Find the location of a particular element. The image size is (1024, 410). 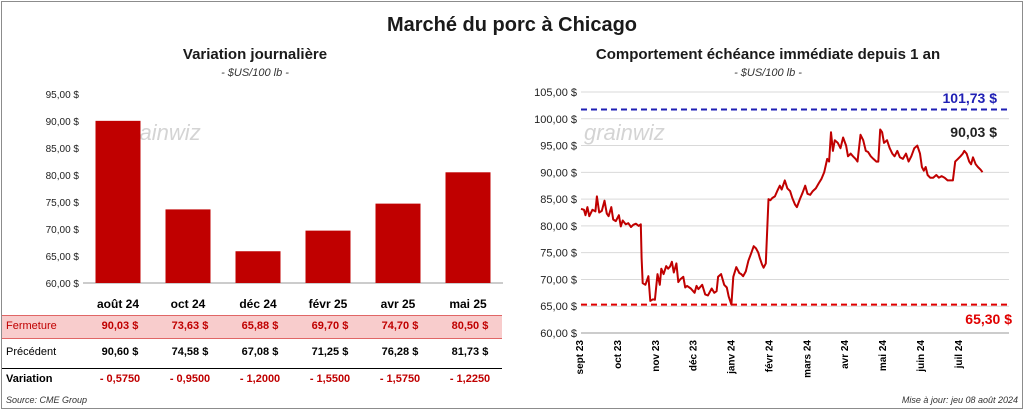

x-tick-label: févr 25 is located at coordinates (328, 304).